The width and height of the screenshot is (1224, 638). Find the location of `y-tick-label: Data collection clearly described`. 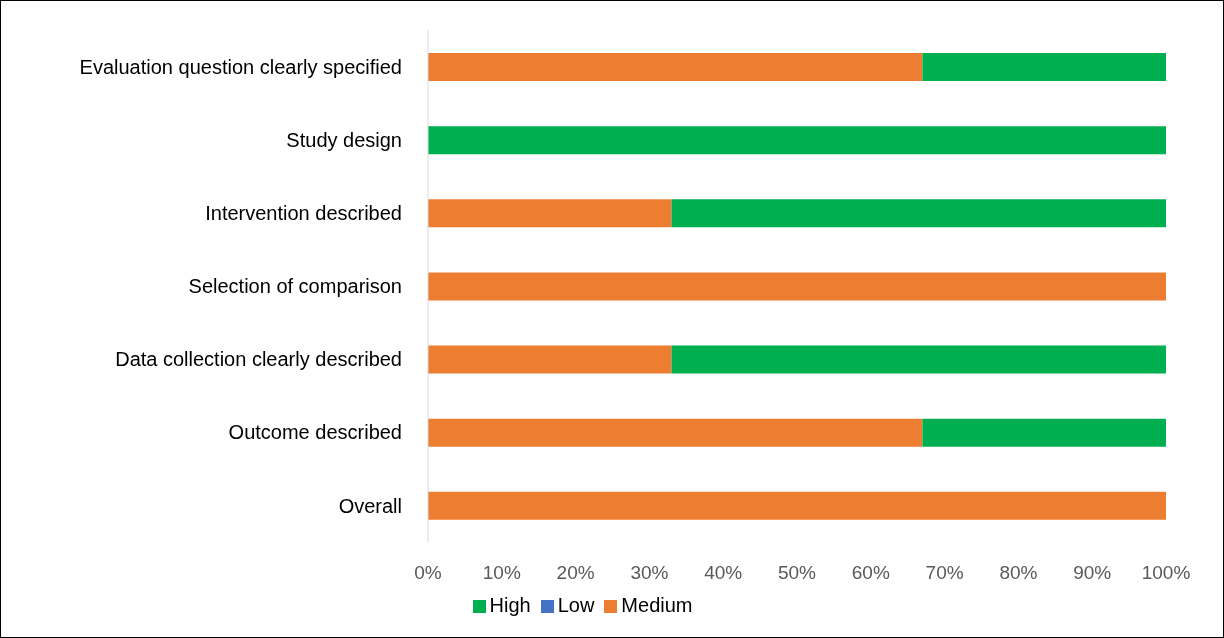

y-tick-label: Data collection clearly described is located at coordinates (258, 359).